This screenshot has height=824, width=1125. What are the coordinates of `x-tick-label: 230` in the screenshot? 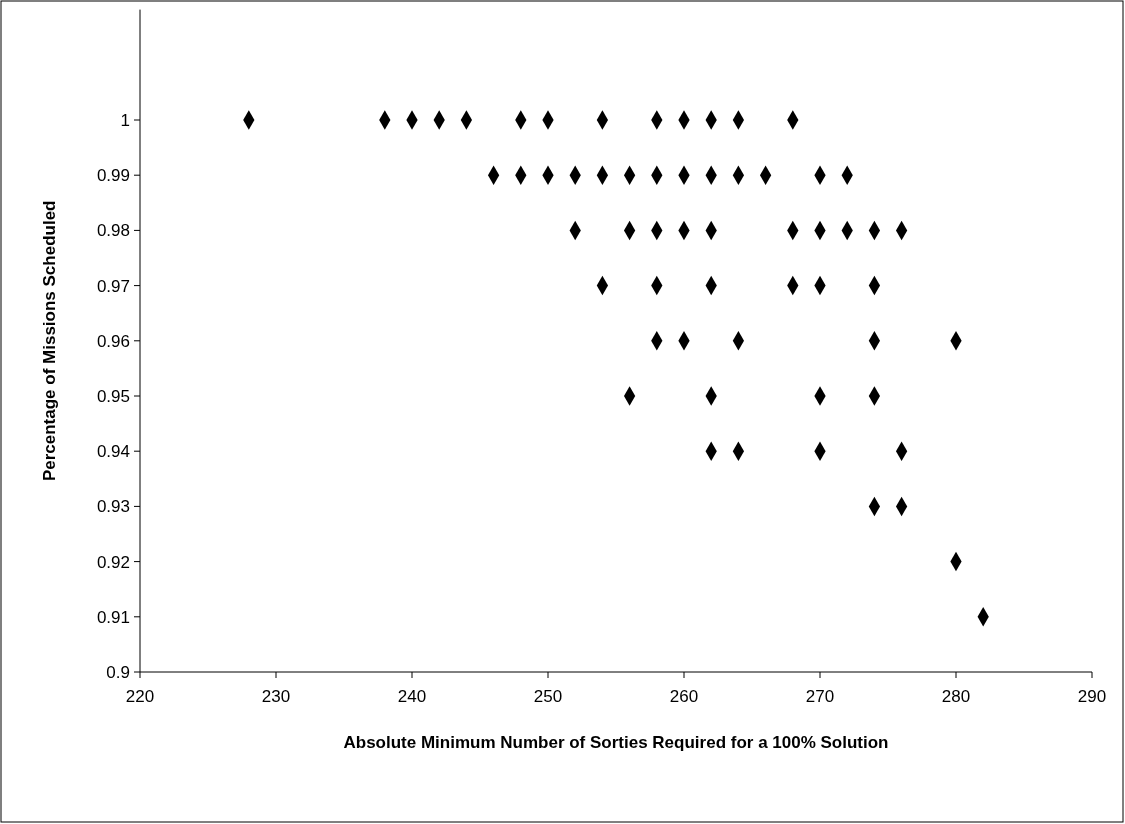 It's located at (276, 696).